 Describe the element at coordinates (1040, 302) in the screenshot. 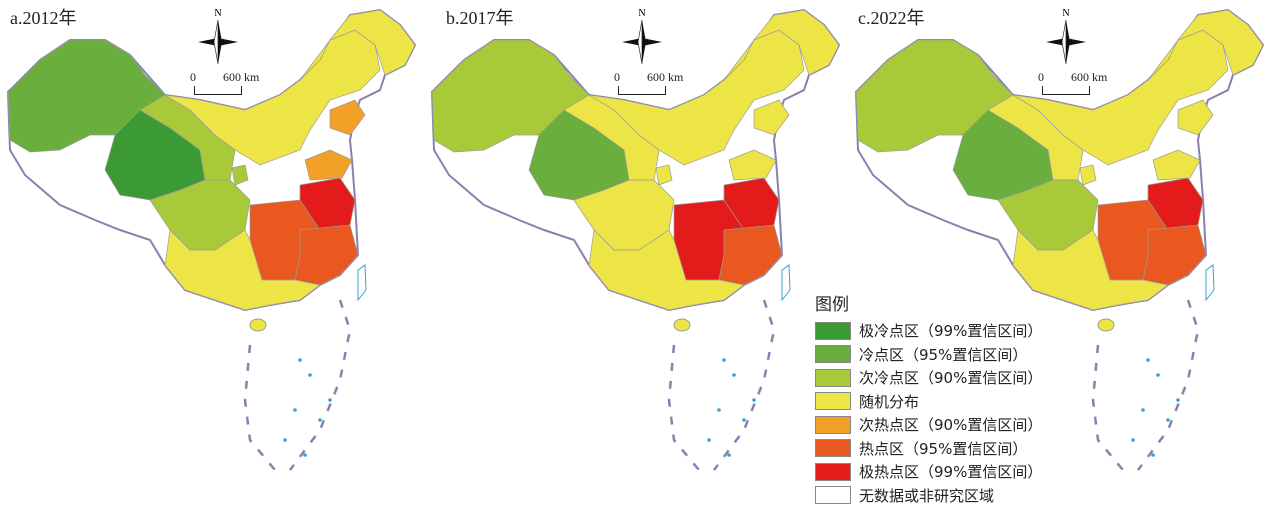

I see `legend-title: 图例` at that location.